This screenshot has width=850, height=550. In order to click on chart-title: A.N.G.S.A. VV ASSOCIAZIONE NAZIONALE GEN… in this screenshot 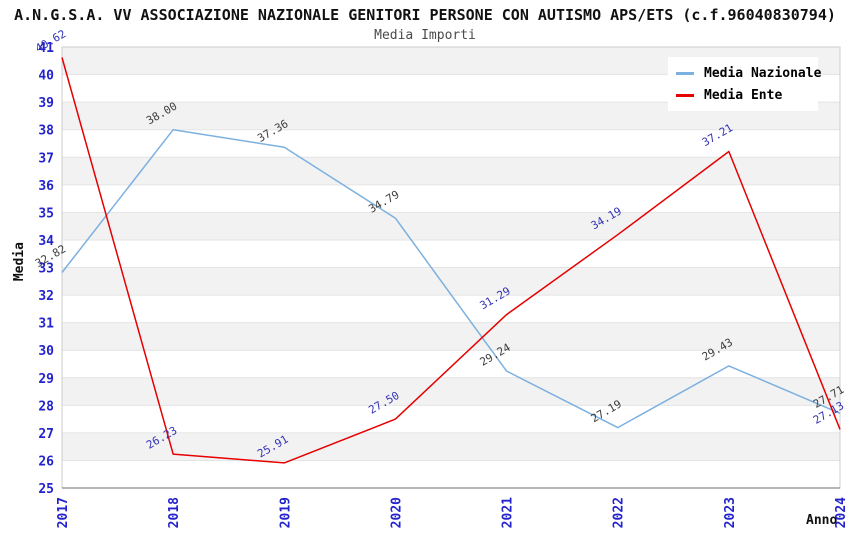, I will do `click(425, 15)`.